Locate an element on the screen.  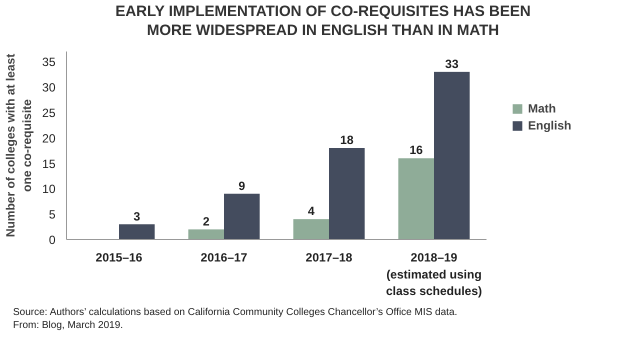
y-axis-title: Number of colleges with at least one co-requisite is located at coordinates (18, 146).